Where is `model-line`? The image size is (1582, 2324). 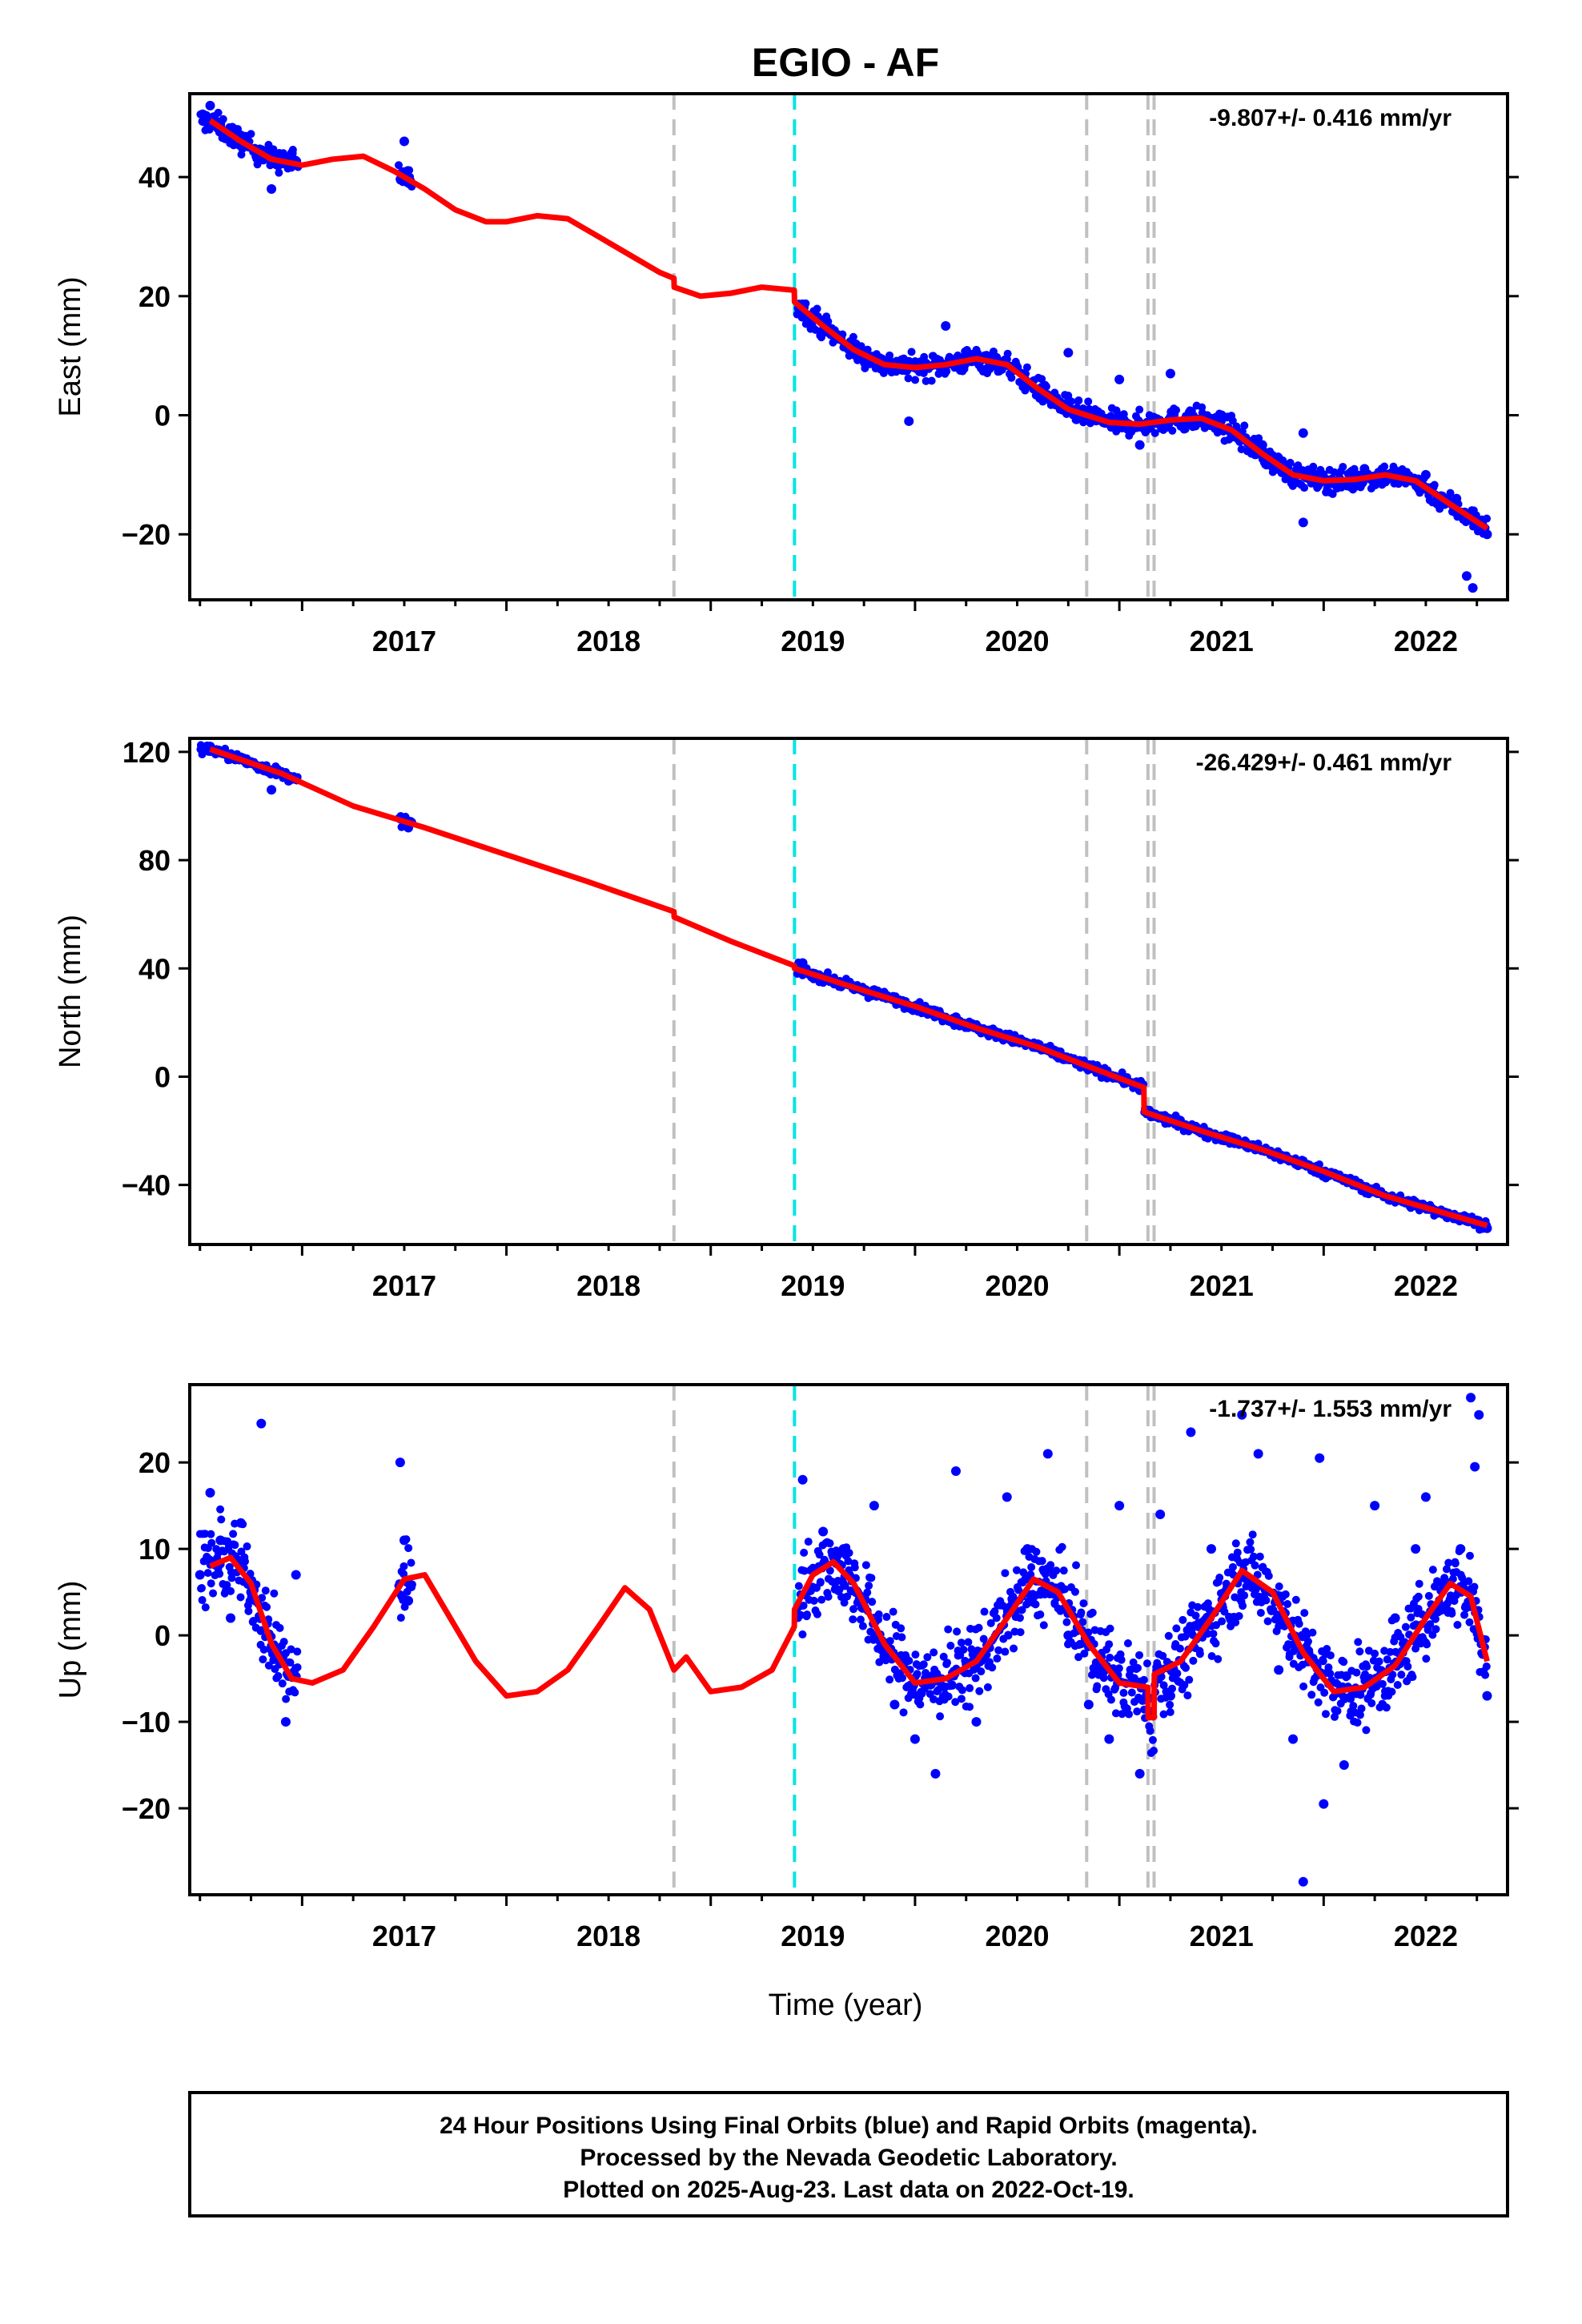 model-line is located at coordinates (848, 324).